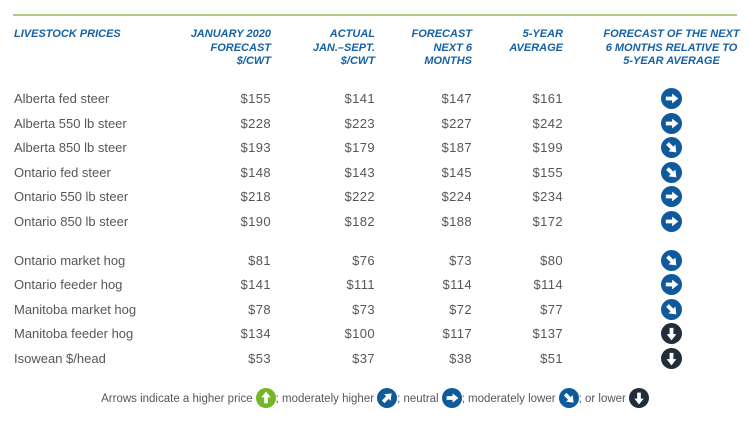 The width and height of the screenshot is (750, 422). Describe the element at coordinates (547, 172) in the screenshot. I see `five-year-average-value: $155` at that location.